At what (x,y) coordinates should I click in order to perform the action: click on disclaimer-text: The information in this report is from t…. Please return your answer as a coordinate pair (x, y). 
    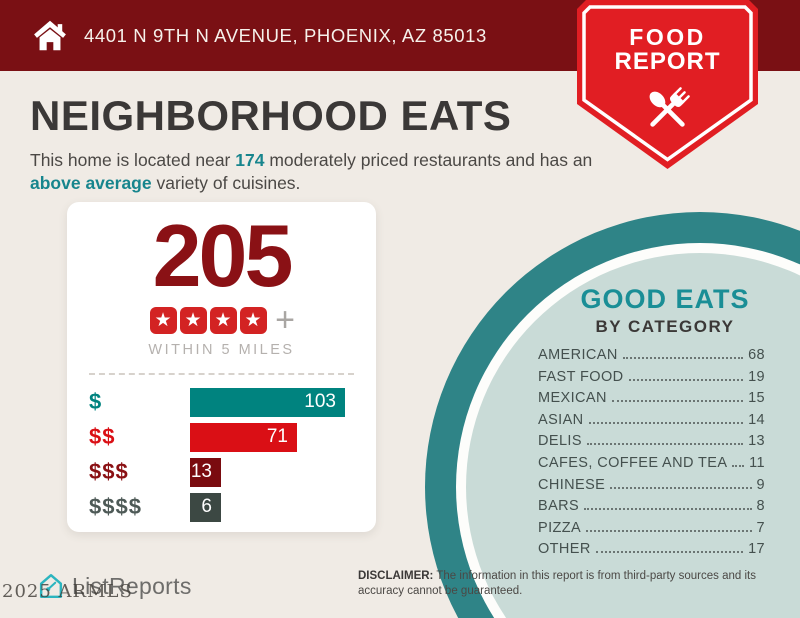
    Looking at the image, I should click on (557, 583).